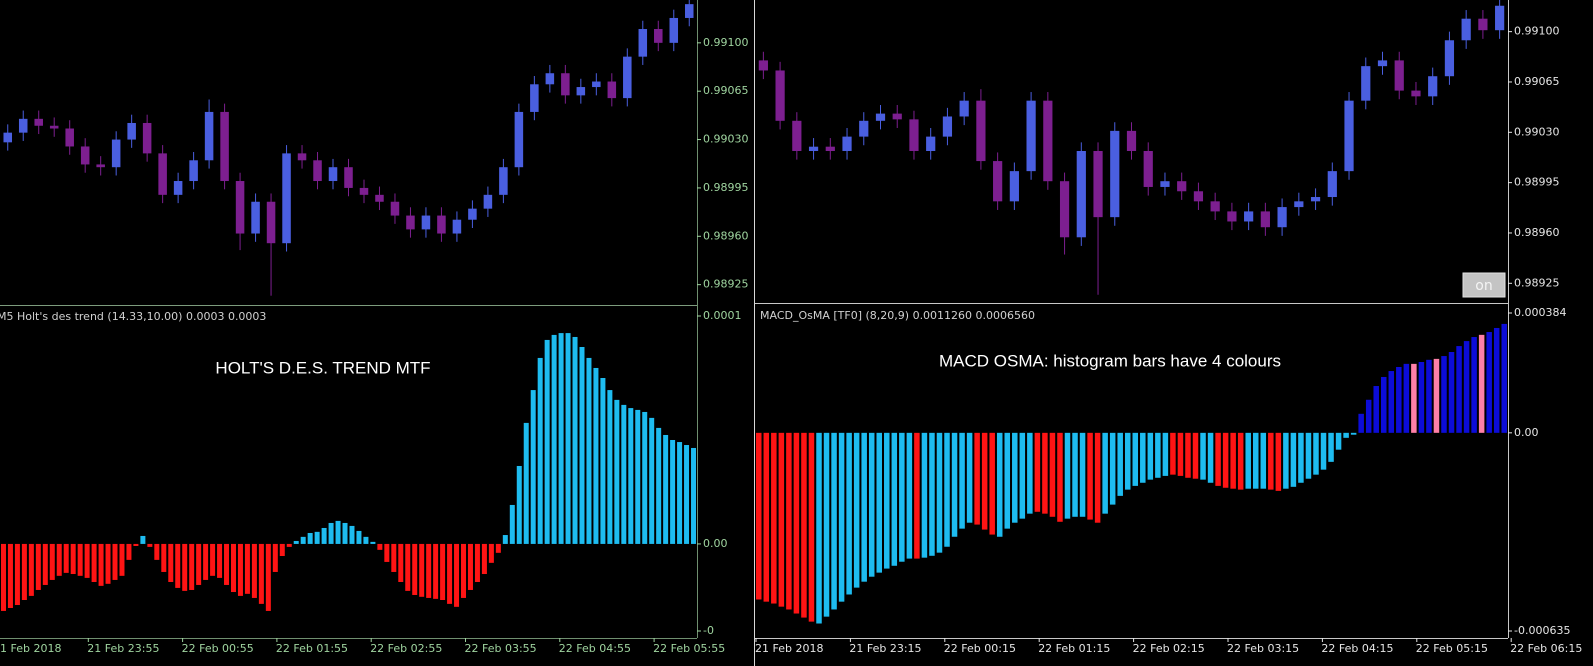  I want to click on toggle-button: on, so click(1484, 285).